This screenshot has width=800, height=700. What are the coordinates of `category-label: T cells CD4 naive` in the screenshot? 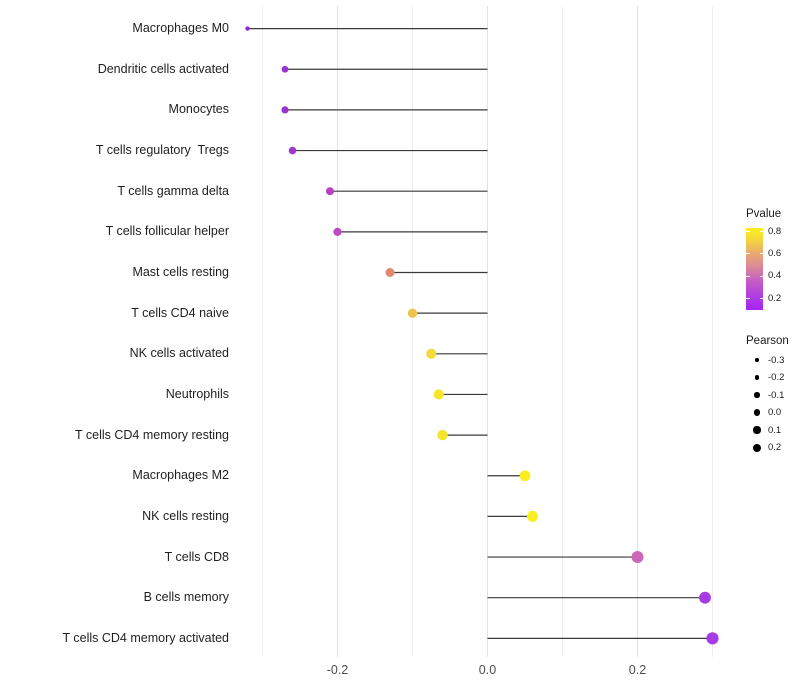 It's located at (180, 312).